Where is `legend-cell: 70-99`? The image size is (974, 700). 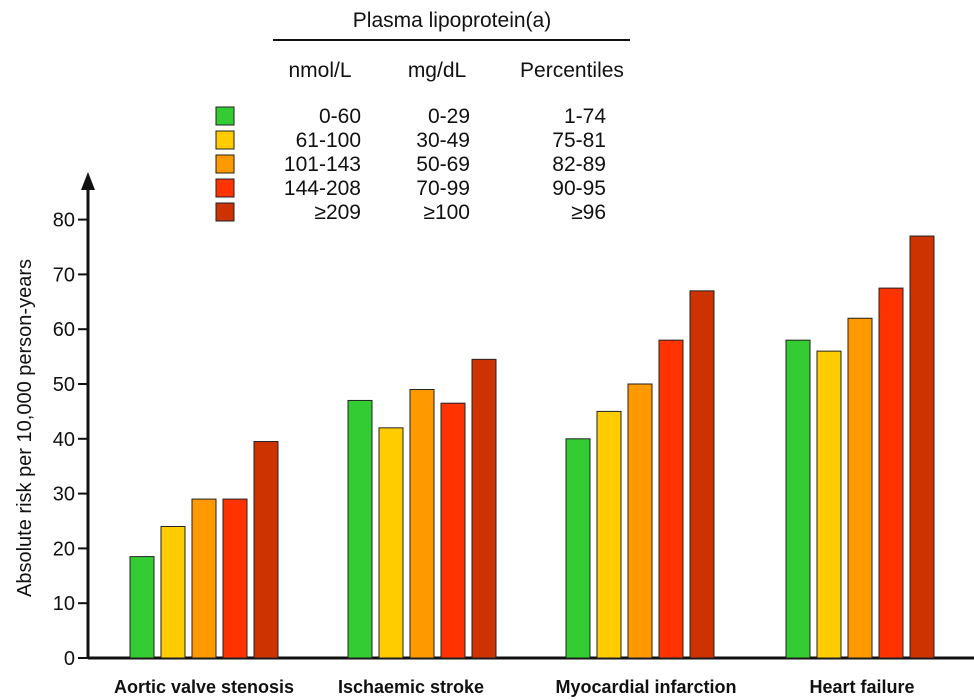
legend-cell: 70-99 is located at coordinates (443, 188).